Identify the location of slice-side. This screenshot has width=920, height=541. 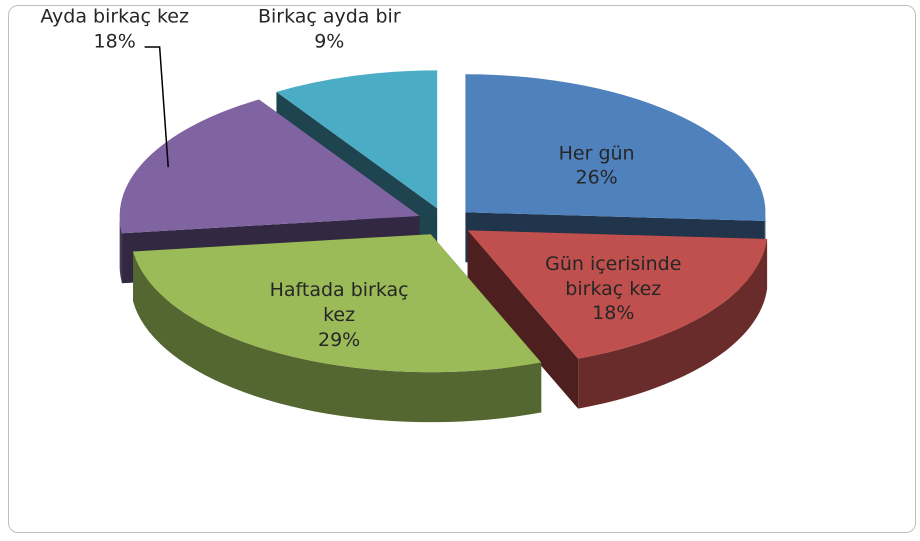
(523, 319).